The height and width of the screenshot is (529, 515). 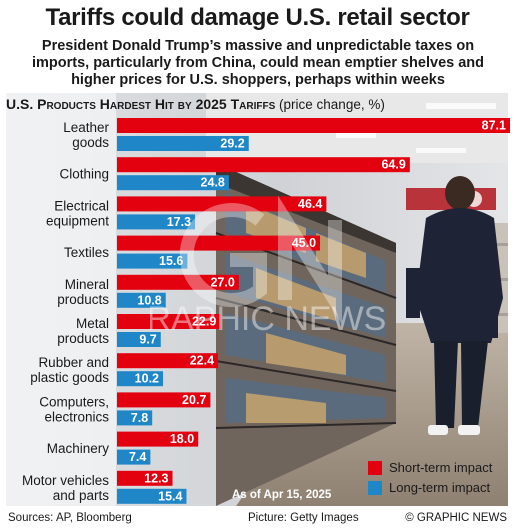 I want to click on data-label: 9.7, so click(x=147, y=340).